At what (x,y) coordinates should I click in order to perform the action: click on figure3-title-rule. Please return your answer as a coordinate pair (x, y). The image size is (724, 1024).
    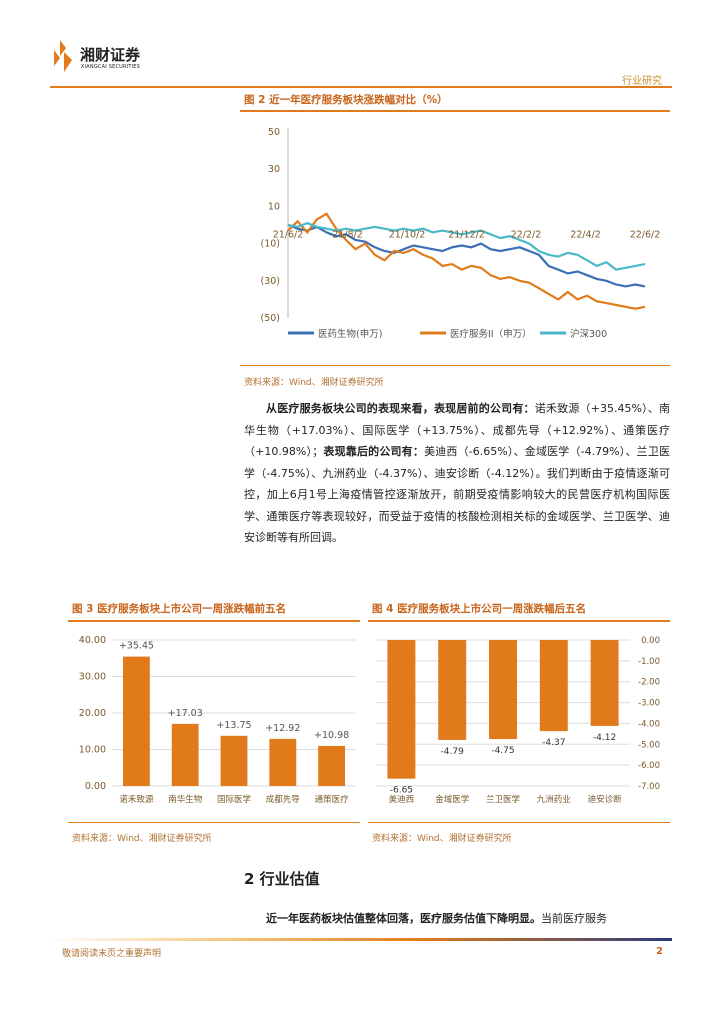
    Looking at the image, I should click on (214, 621).